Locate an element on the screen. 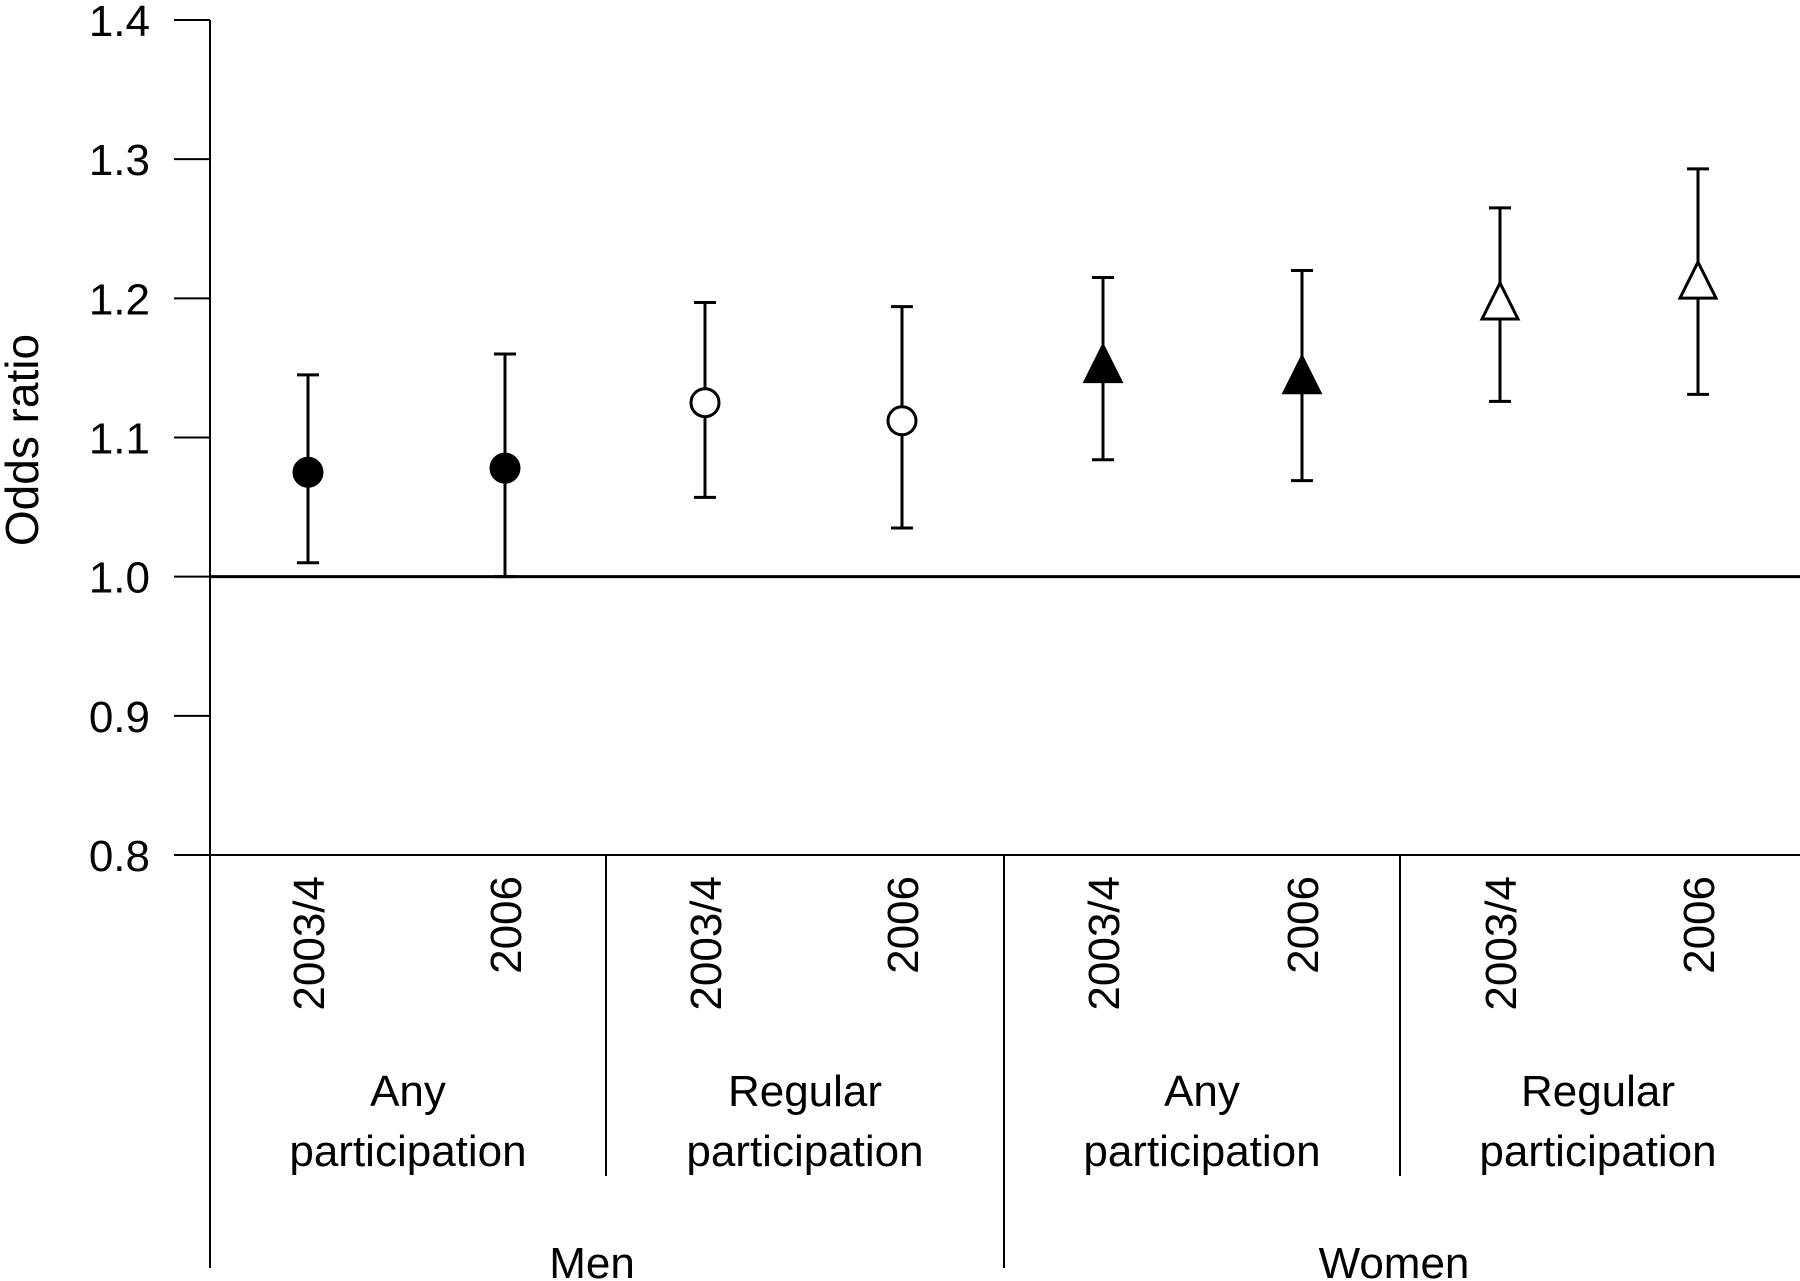  y-ticks: 0.8 0.9 1.0 1.1 1.2 1.3 1.4 is located at coordinates (149, 440).